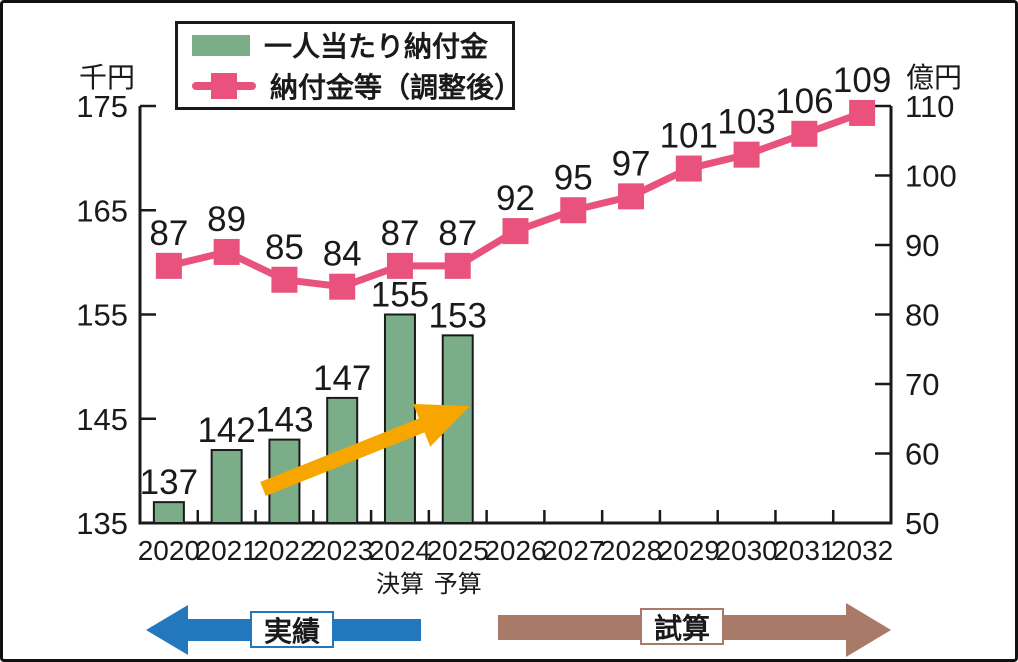 This screenshot has width=1018, height=662. What do you see at coordinates (631, 196) in the screenshot?
I see `line-marker-2028` at bounding box center [631, 196].